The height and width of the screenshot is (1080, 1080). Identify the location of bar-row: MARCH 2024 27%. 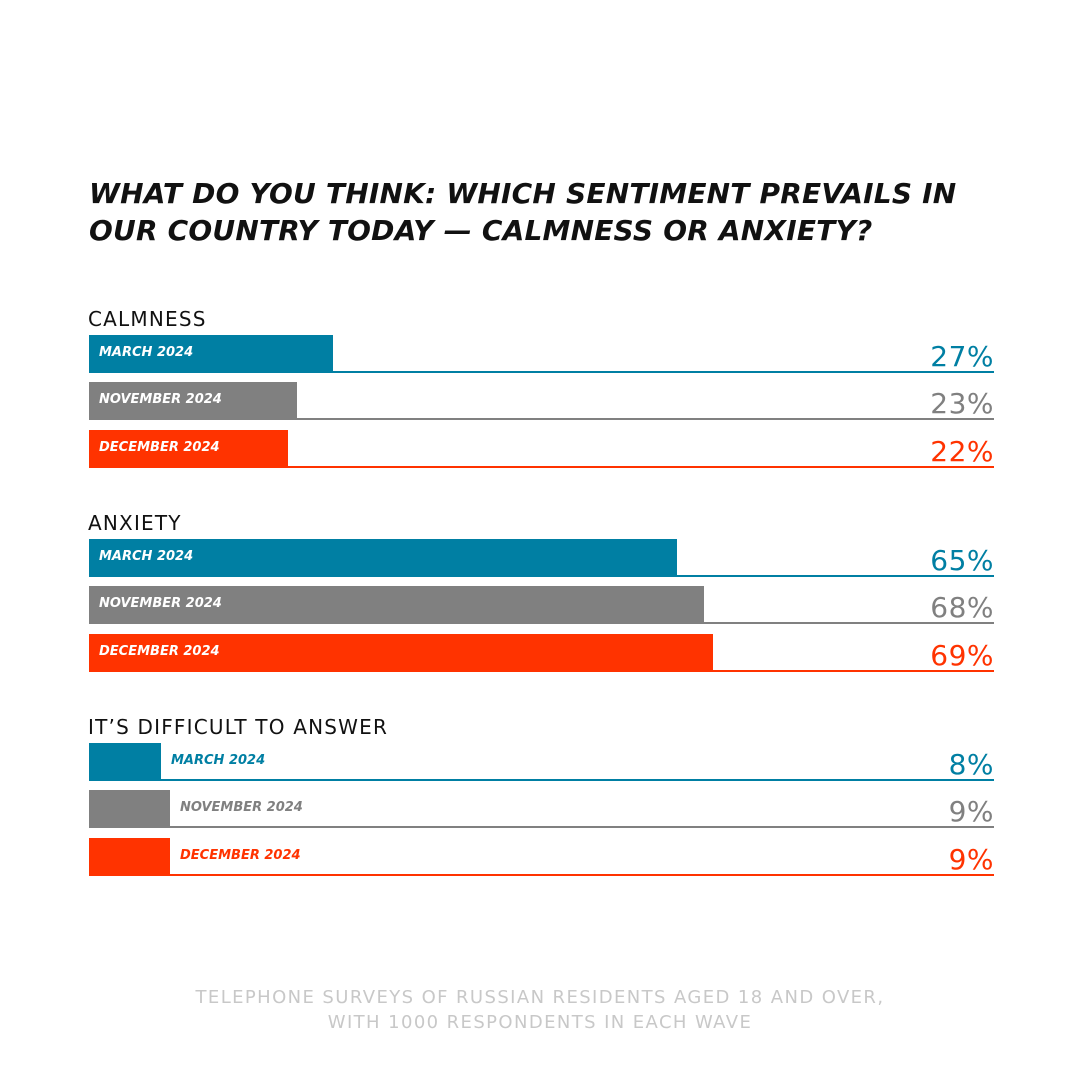
(541, 354).